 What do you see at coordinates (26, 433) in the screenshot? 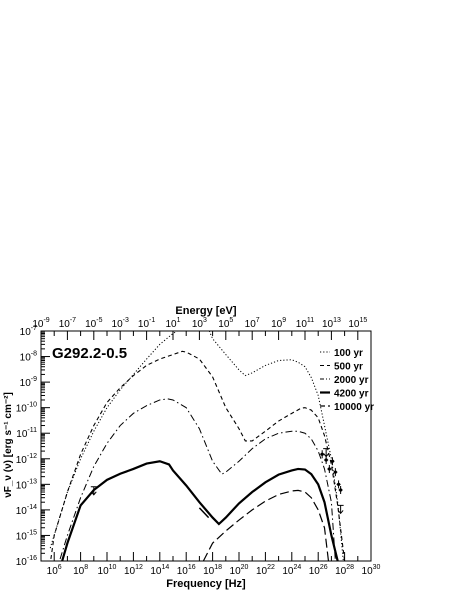
I see `y-tick-label: 10⁻¹¹` at bounding box center [26, 433].